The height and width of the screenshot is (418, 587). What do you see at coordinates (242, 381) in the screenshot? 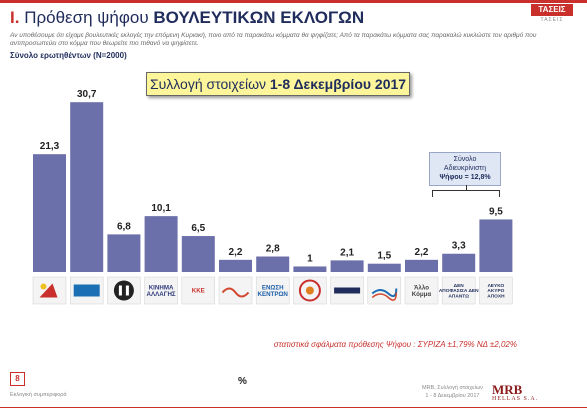
I see `percent-unit-label: %` at bounding box center [242, 381].